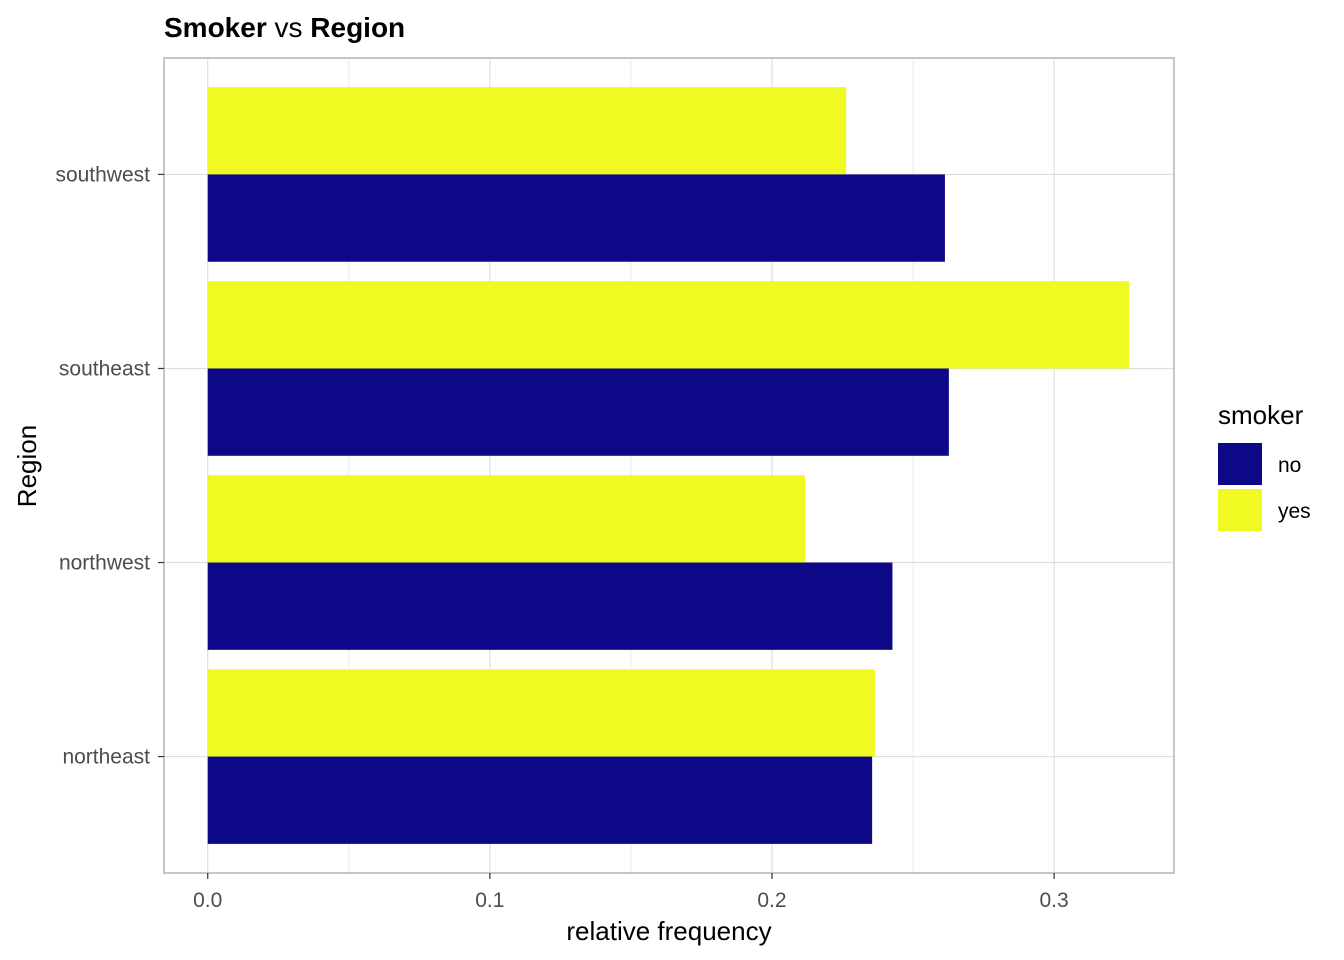 Image resolution: width=1344 pixels, height=960 pixels. What do you see at coordinates (207, 900) in the screenshot?
I see `x-tick-label: 0.0` at bounding box center [207, 900].